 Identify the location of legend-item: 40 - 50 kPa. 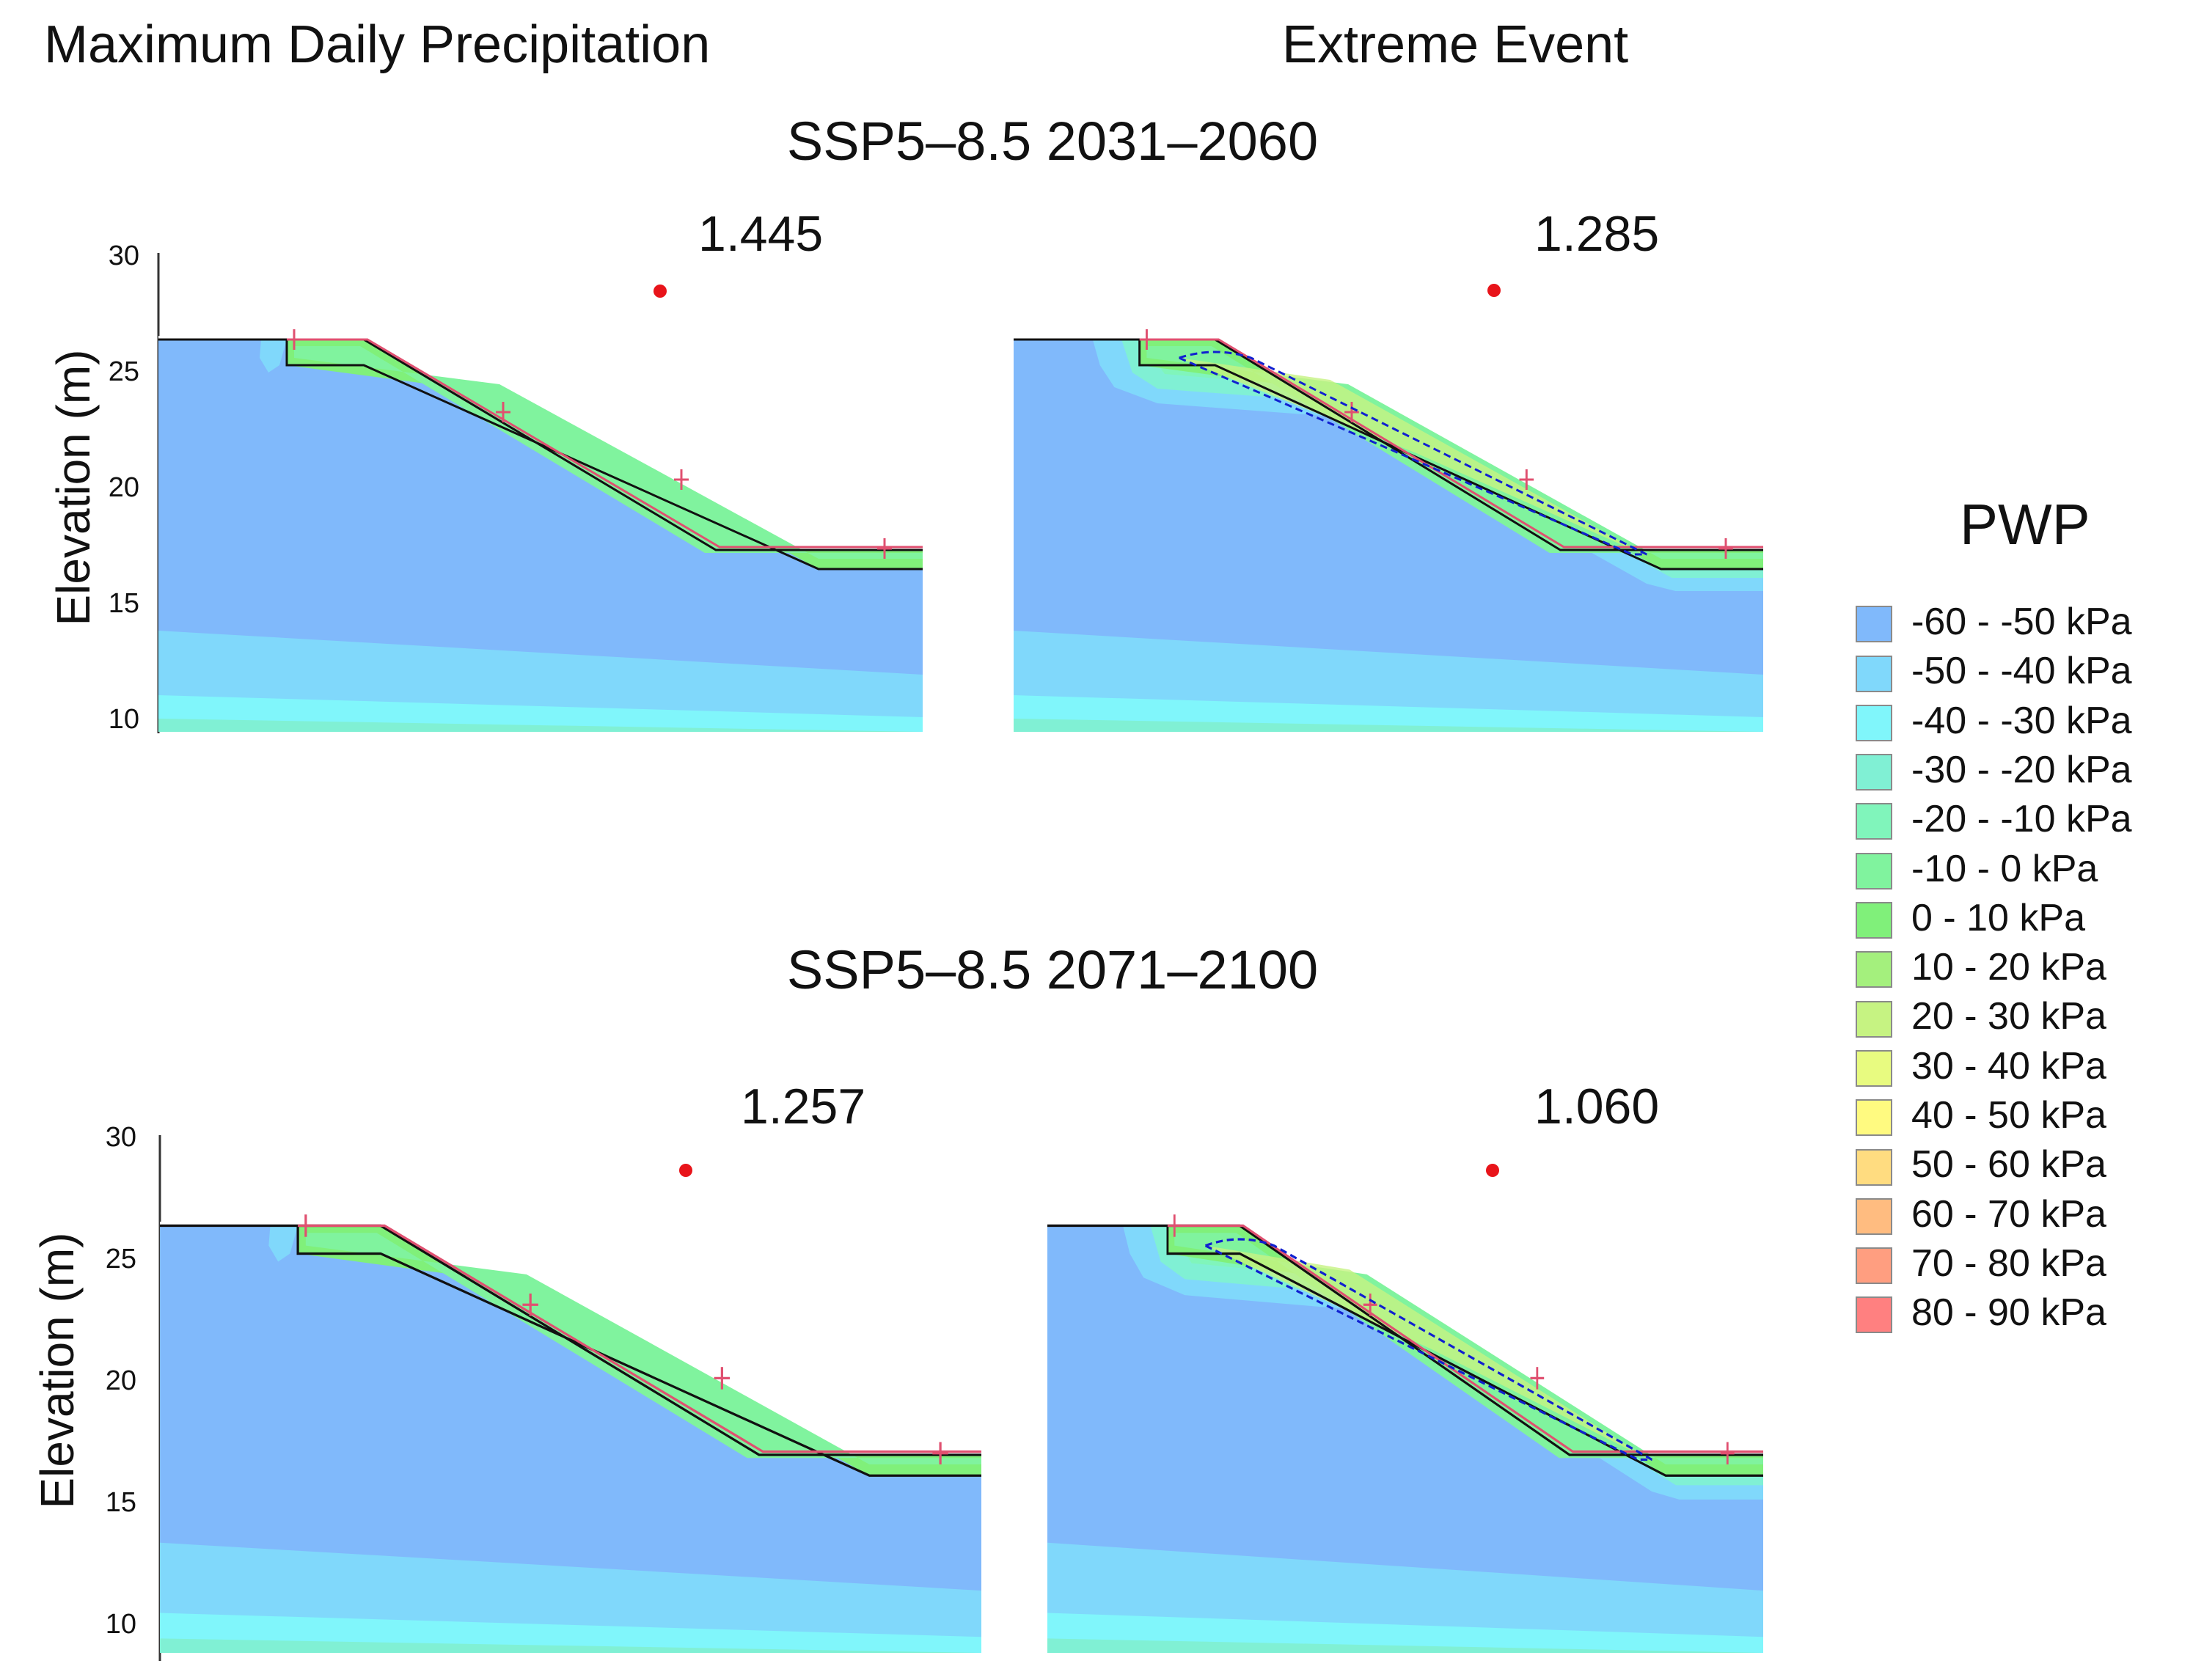
(1981, 1116).